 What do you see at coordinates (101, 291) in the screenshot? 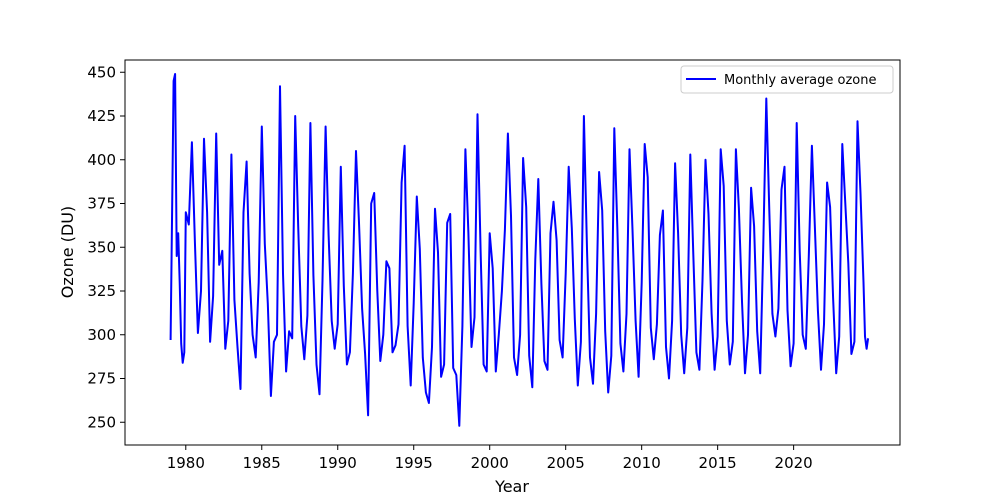
I see `y-tick-label: 325` at bounding box center [101, 291].